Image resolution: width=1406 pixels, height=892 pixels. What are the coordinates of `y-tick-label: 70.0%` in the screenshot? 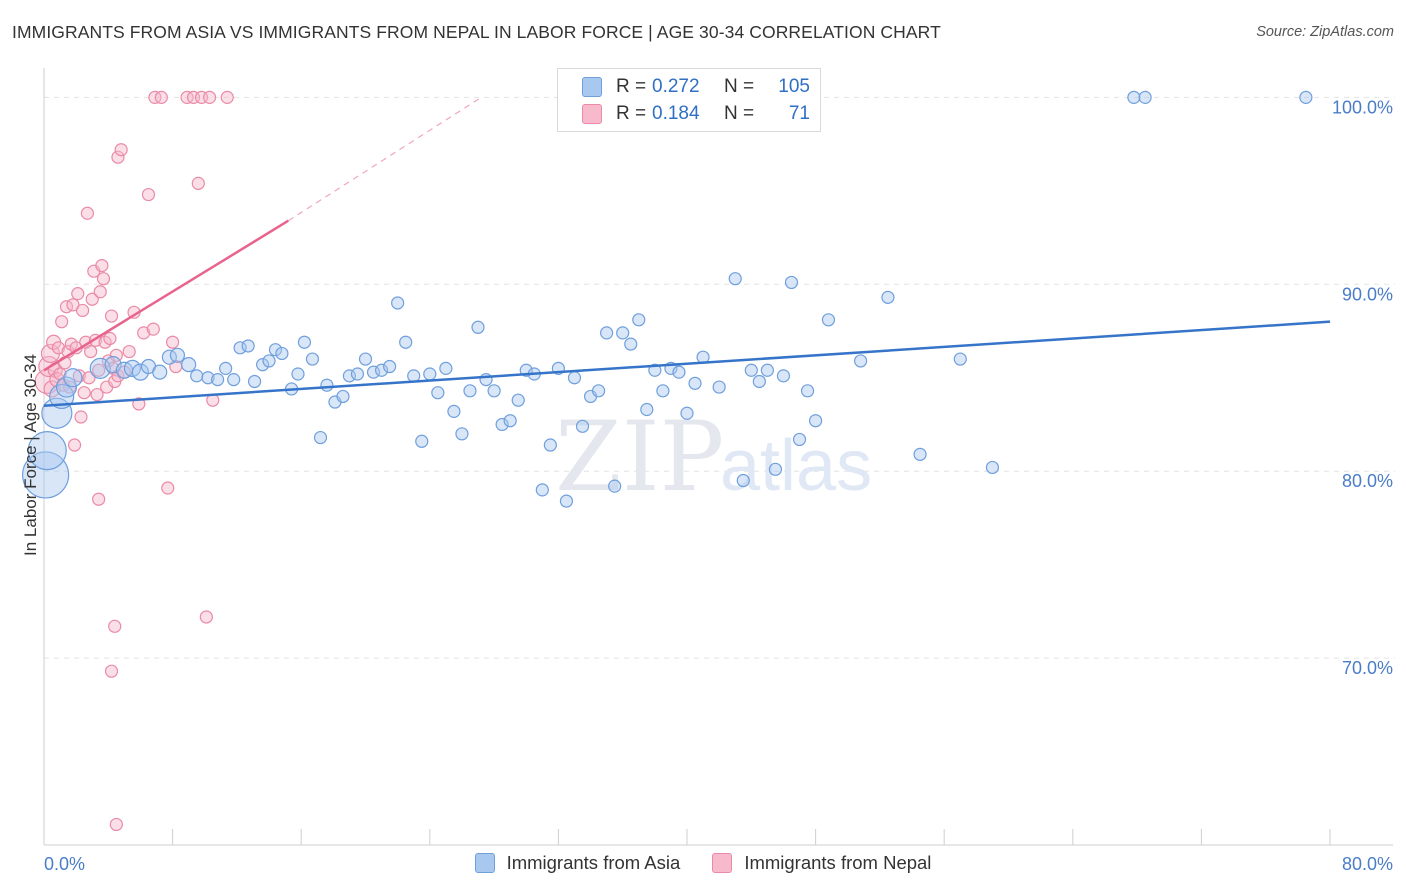 It's located at (1367, 668).